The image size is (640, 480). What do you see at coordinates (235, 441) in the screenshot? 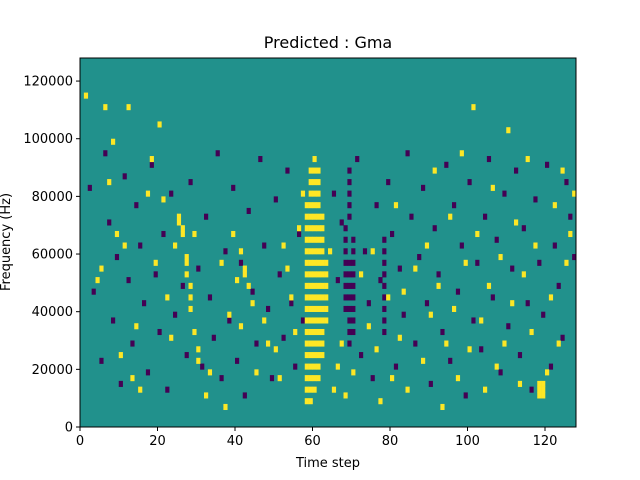
I see `x-tick-label: 40` at bounding box center [235, 441].